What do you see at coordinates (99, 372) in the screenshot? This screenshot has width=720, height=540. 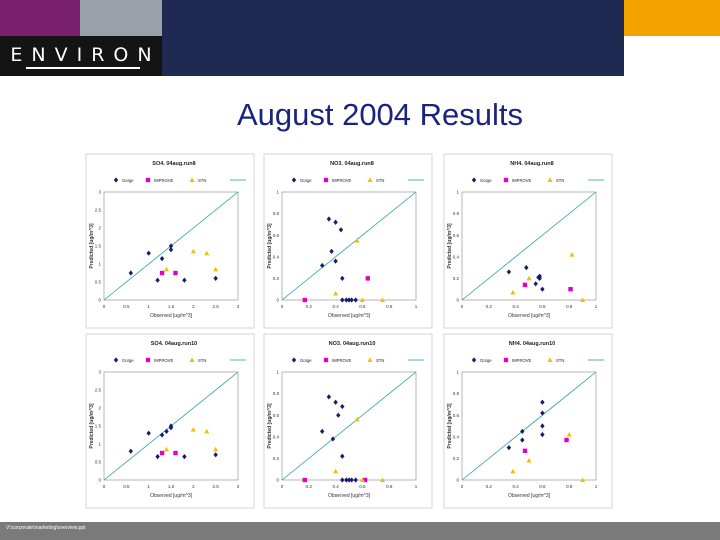 I see `y-tick-label: 3` at bounding box center [99, 372].